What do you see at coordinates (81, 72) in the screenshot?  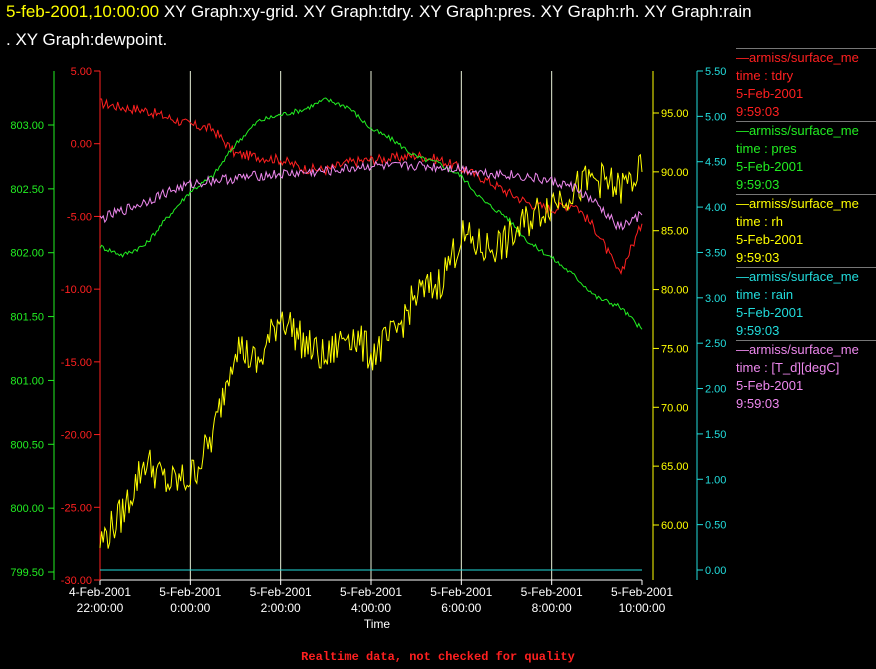 I see `tdry-tick-label: 5.00` at bounding box center [81, 72].